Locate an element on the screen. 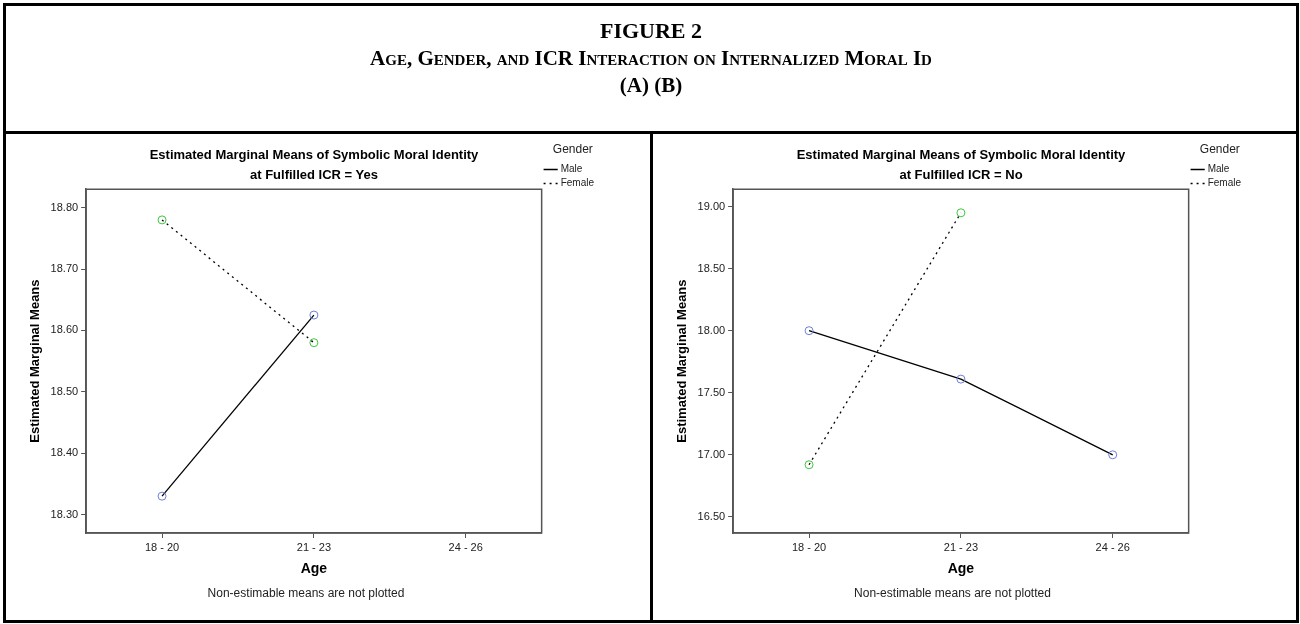  y-tick-label: 18.70 is located at coordinates (64, 268).